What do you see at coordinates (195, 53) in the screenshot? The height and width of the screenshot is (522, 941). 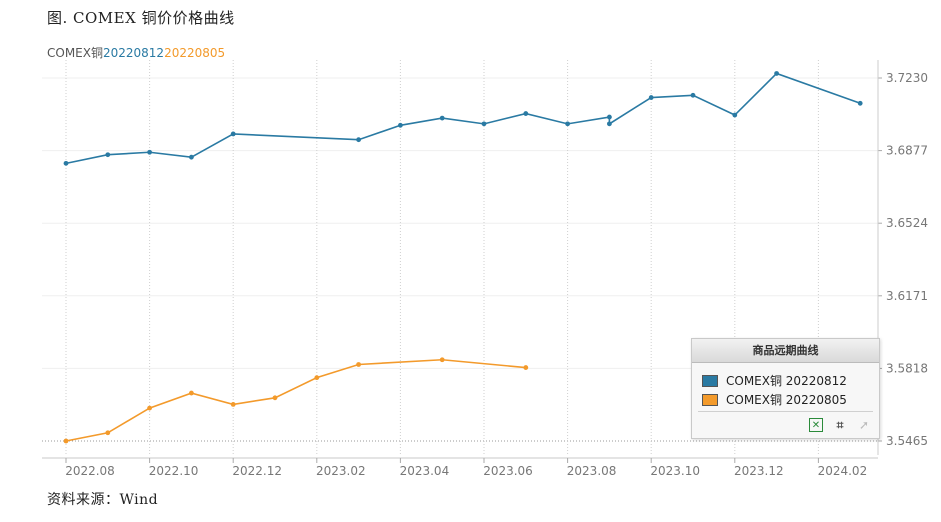 I see `series-header-label-2: 20220805` at bounding box center [195, 53].